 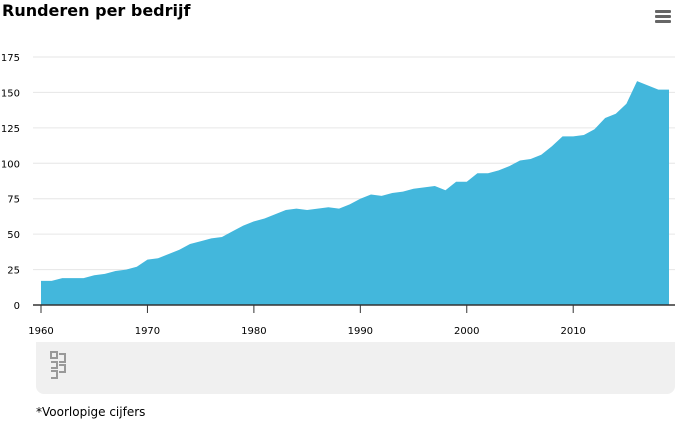 I want to click on y-tick-label: 75, so click(x=13, y=200).